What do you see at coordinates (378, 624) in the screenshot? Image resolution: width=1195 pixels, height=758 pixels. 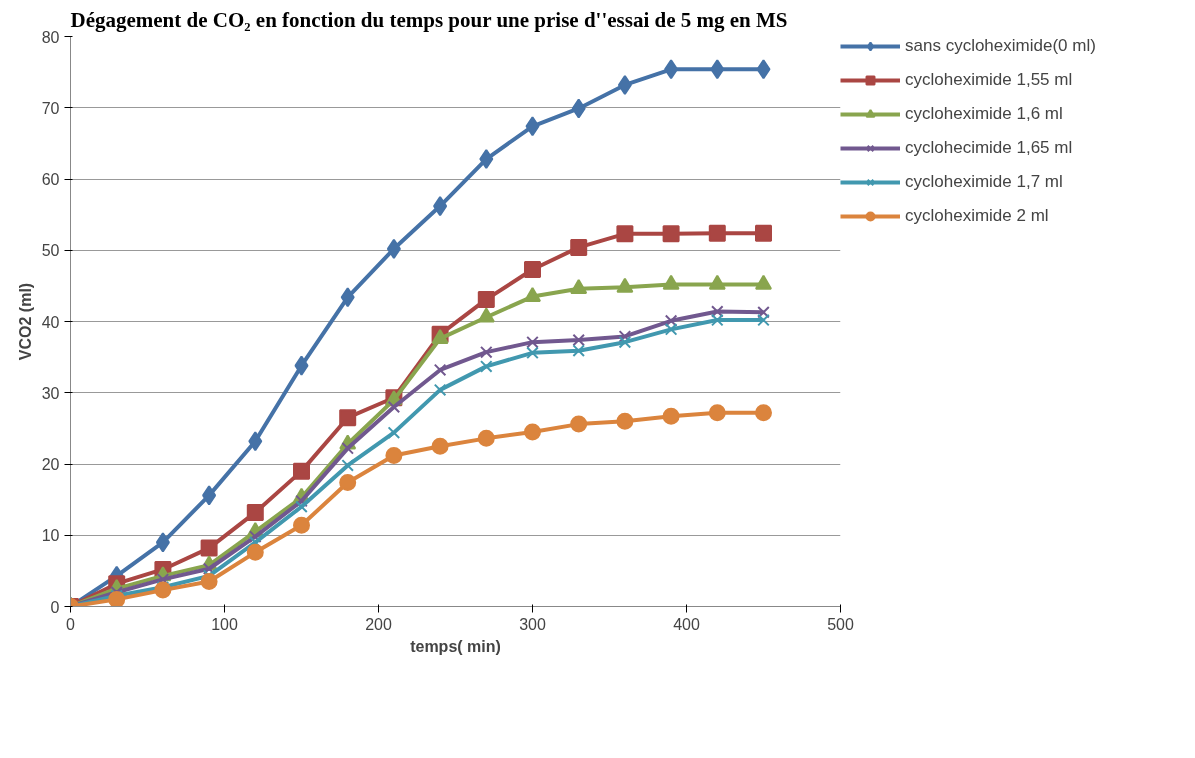 I see `x-tick-label: 200` at bounding box center [378, 624].